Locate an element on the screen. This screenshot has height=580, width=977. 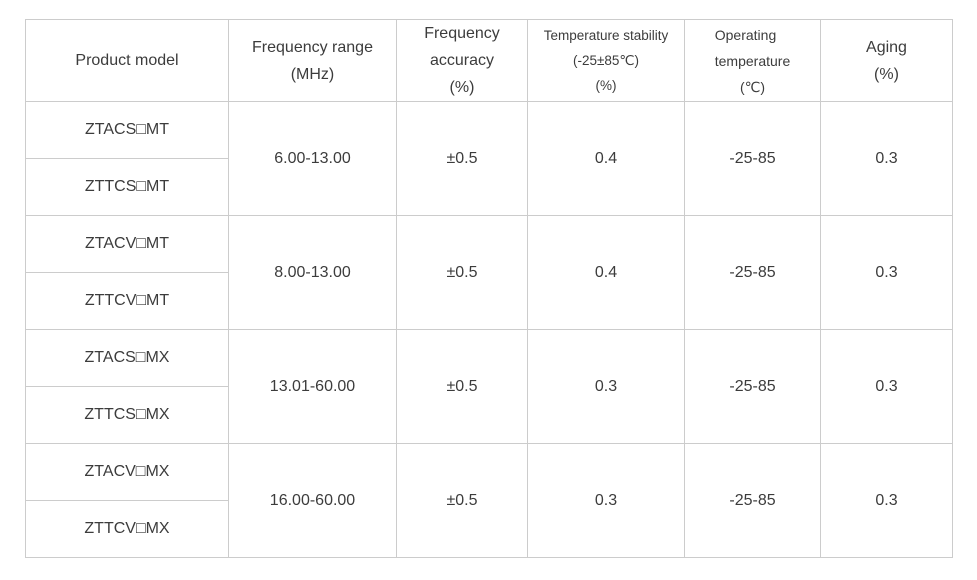
frequency-range-cell: 16.00-60.00 is located at coordinates (312, 500).